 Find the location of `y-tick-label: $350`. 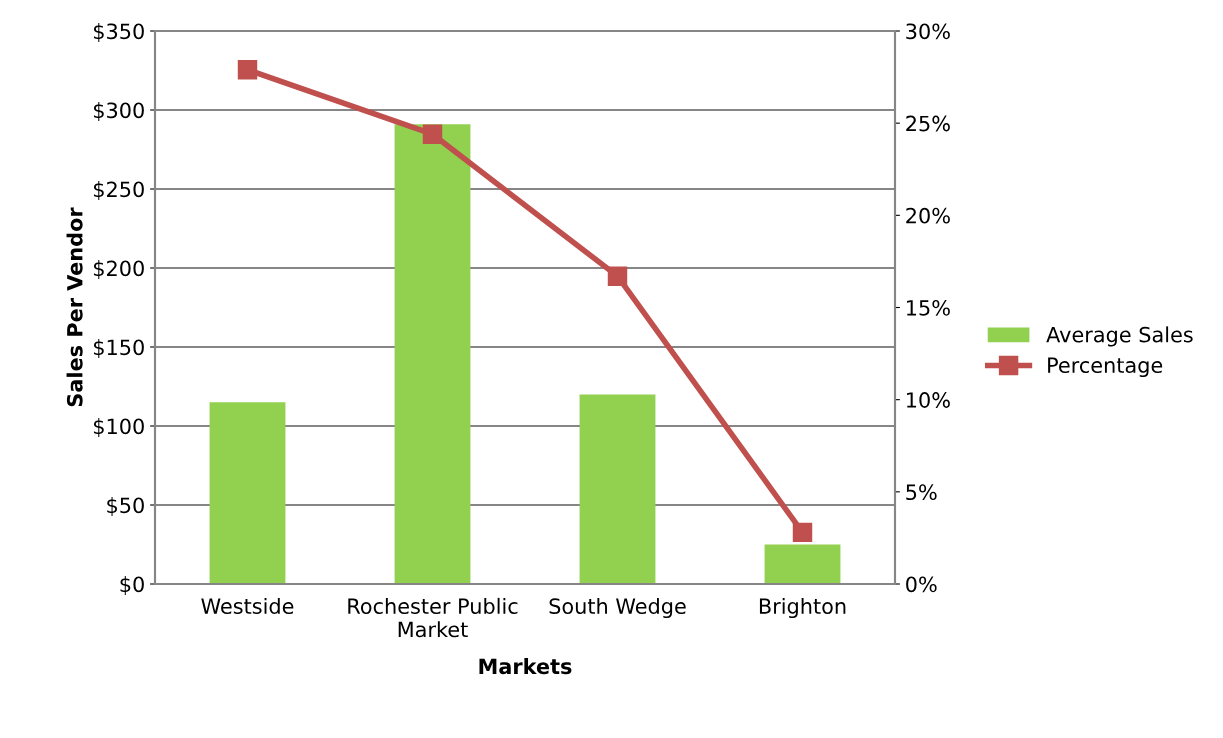

y-tick-label: $350 is located at coordinates (118, 32).